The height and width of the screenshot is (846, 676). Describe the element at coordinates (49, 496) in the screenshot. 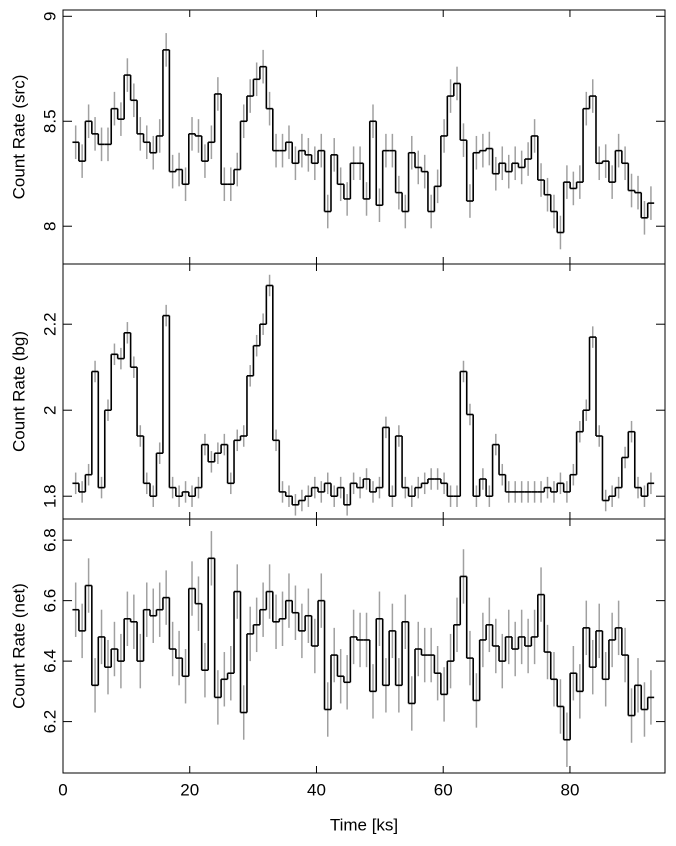

I see `y-tick-label: 1.8` at that location.